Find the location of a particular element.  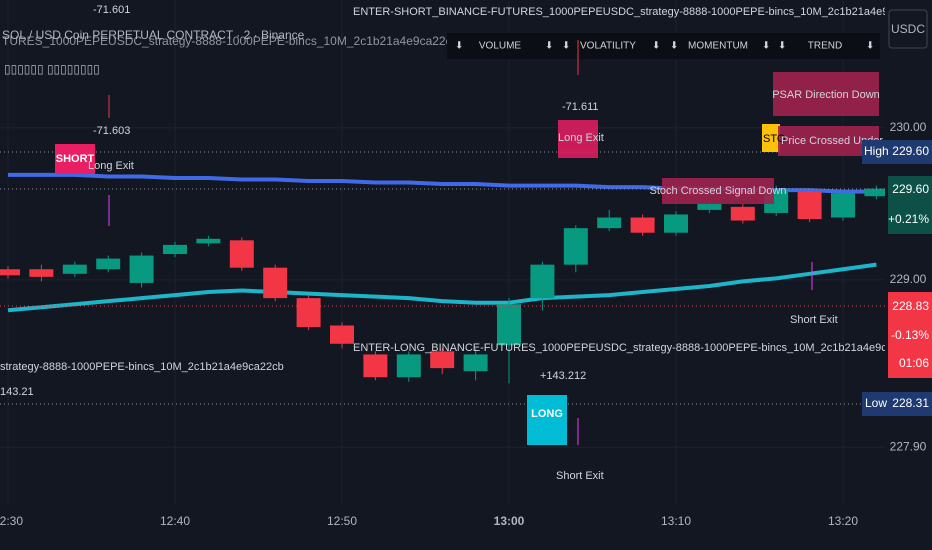

y-tick-label: 230.00 is located at coordinates (908, 127).